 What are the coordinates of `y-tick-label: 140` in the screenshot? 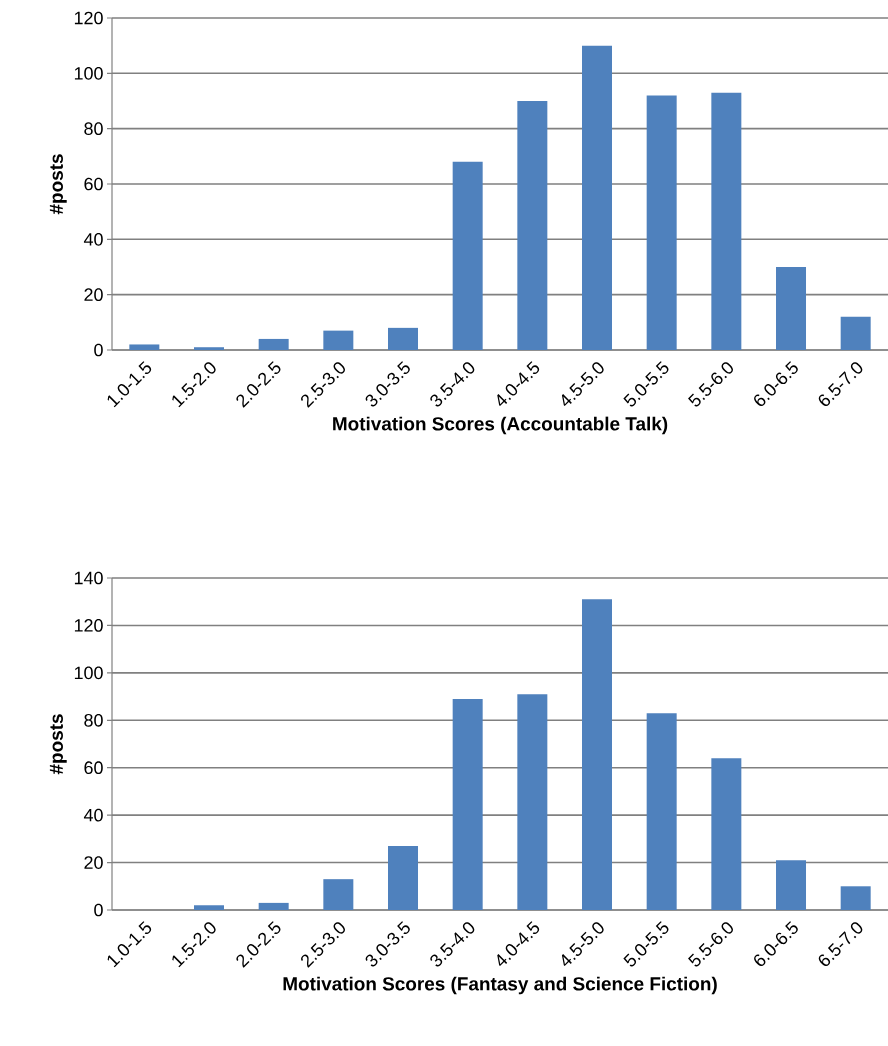 It's located at (88, 578).